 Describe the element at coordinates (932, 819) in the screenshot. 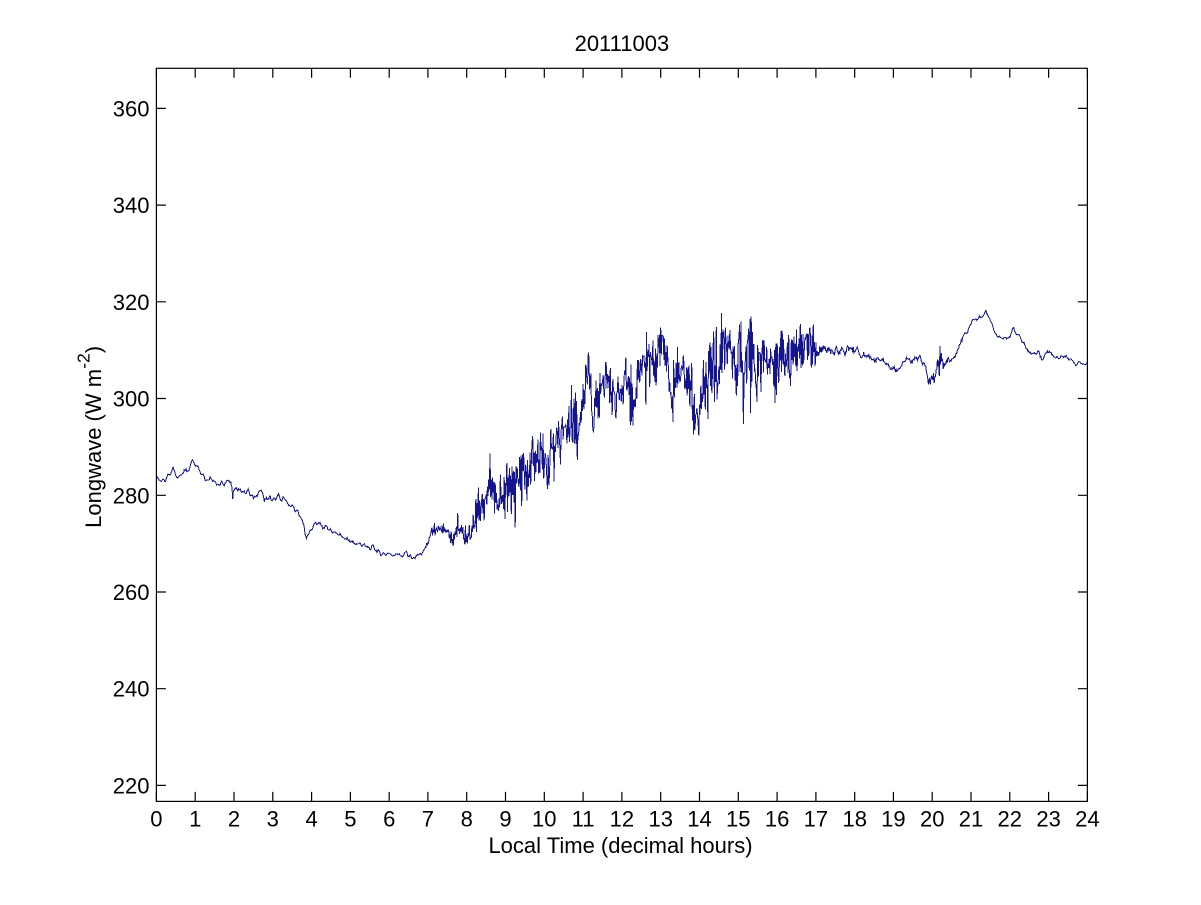

I see `svg-text: 20` at that location.